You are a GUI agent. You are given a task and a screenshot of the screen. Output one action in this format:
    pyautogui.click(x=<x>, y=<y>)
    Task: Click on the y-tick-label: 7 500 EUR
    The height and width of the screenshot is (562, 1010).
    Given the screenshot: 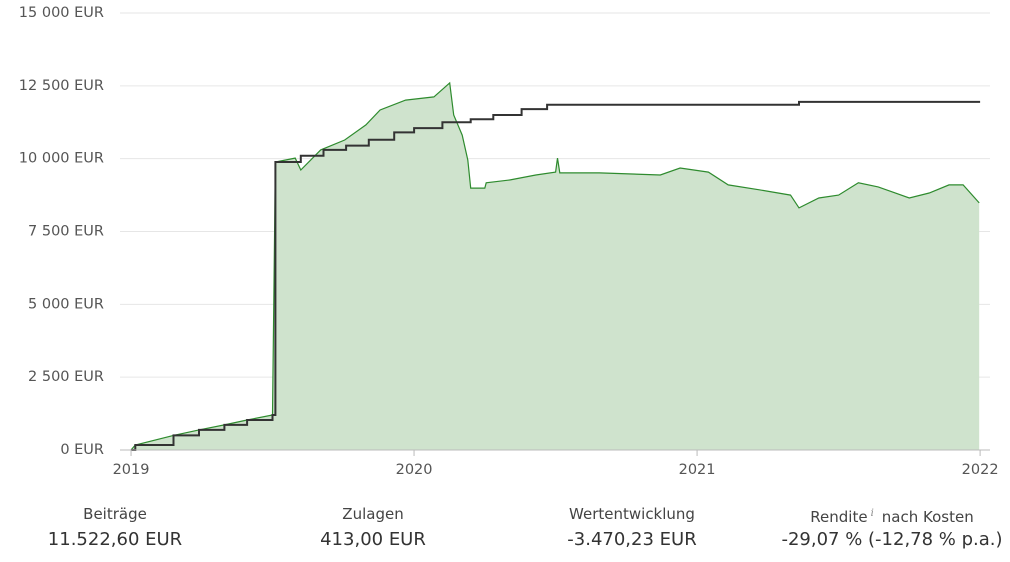 What is the action you would take?
    pyautogui.click(x=66, y=232)
    